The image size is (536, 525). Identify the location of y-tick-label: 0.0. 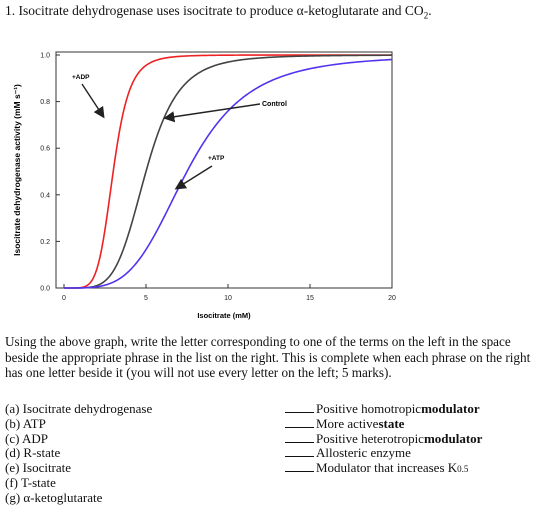
(45, 289).